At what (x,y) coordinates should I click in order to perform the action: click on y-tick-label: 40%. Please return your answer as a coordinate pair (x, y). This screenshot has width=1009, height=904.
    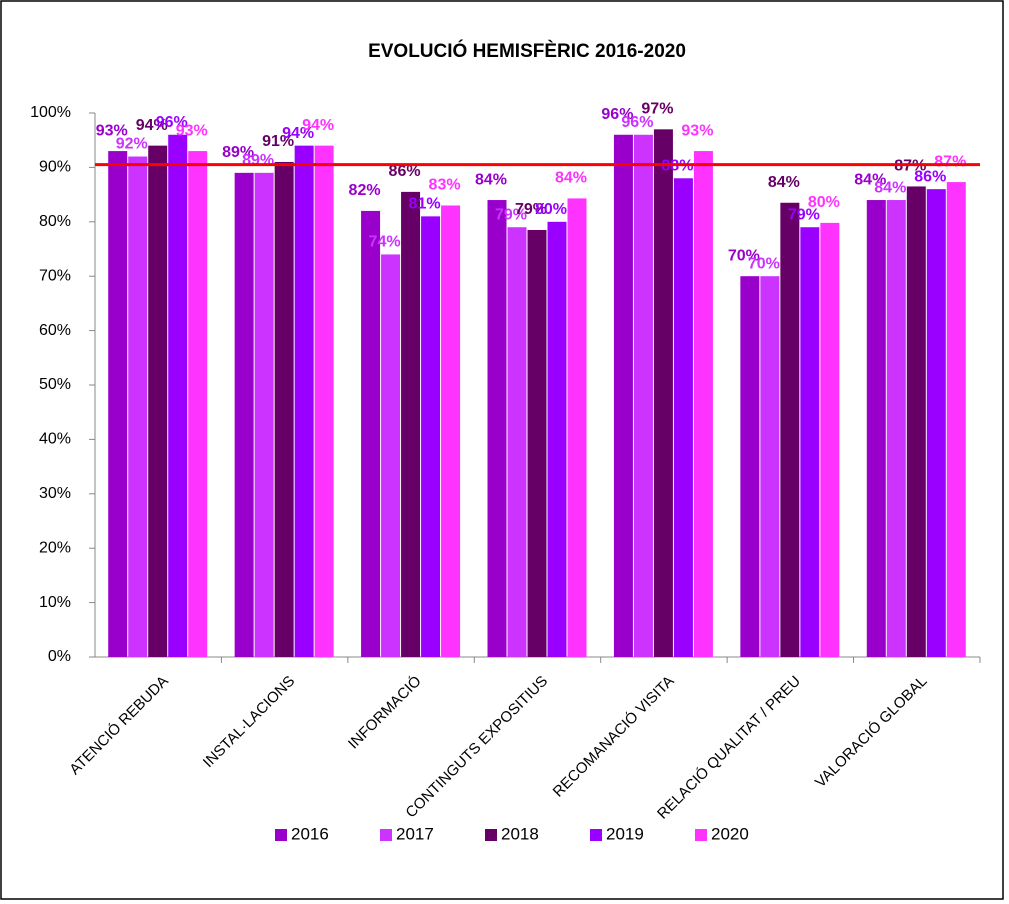
    Looking at the image, I should click on (55, 439).